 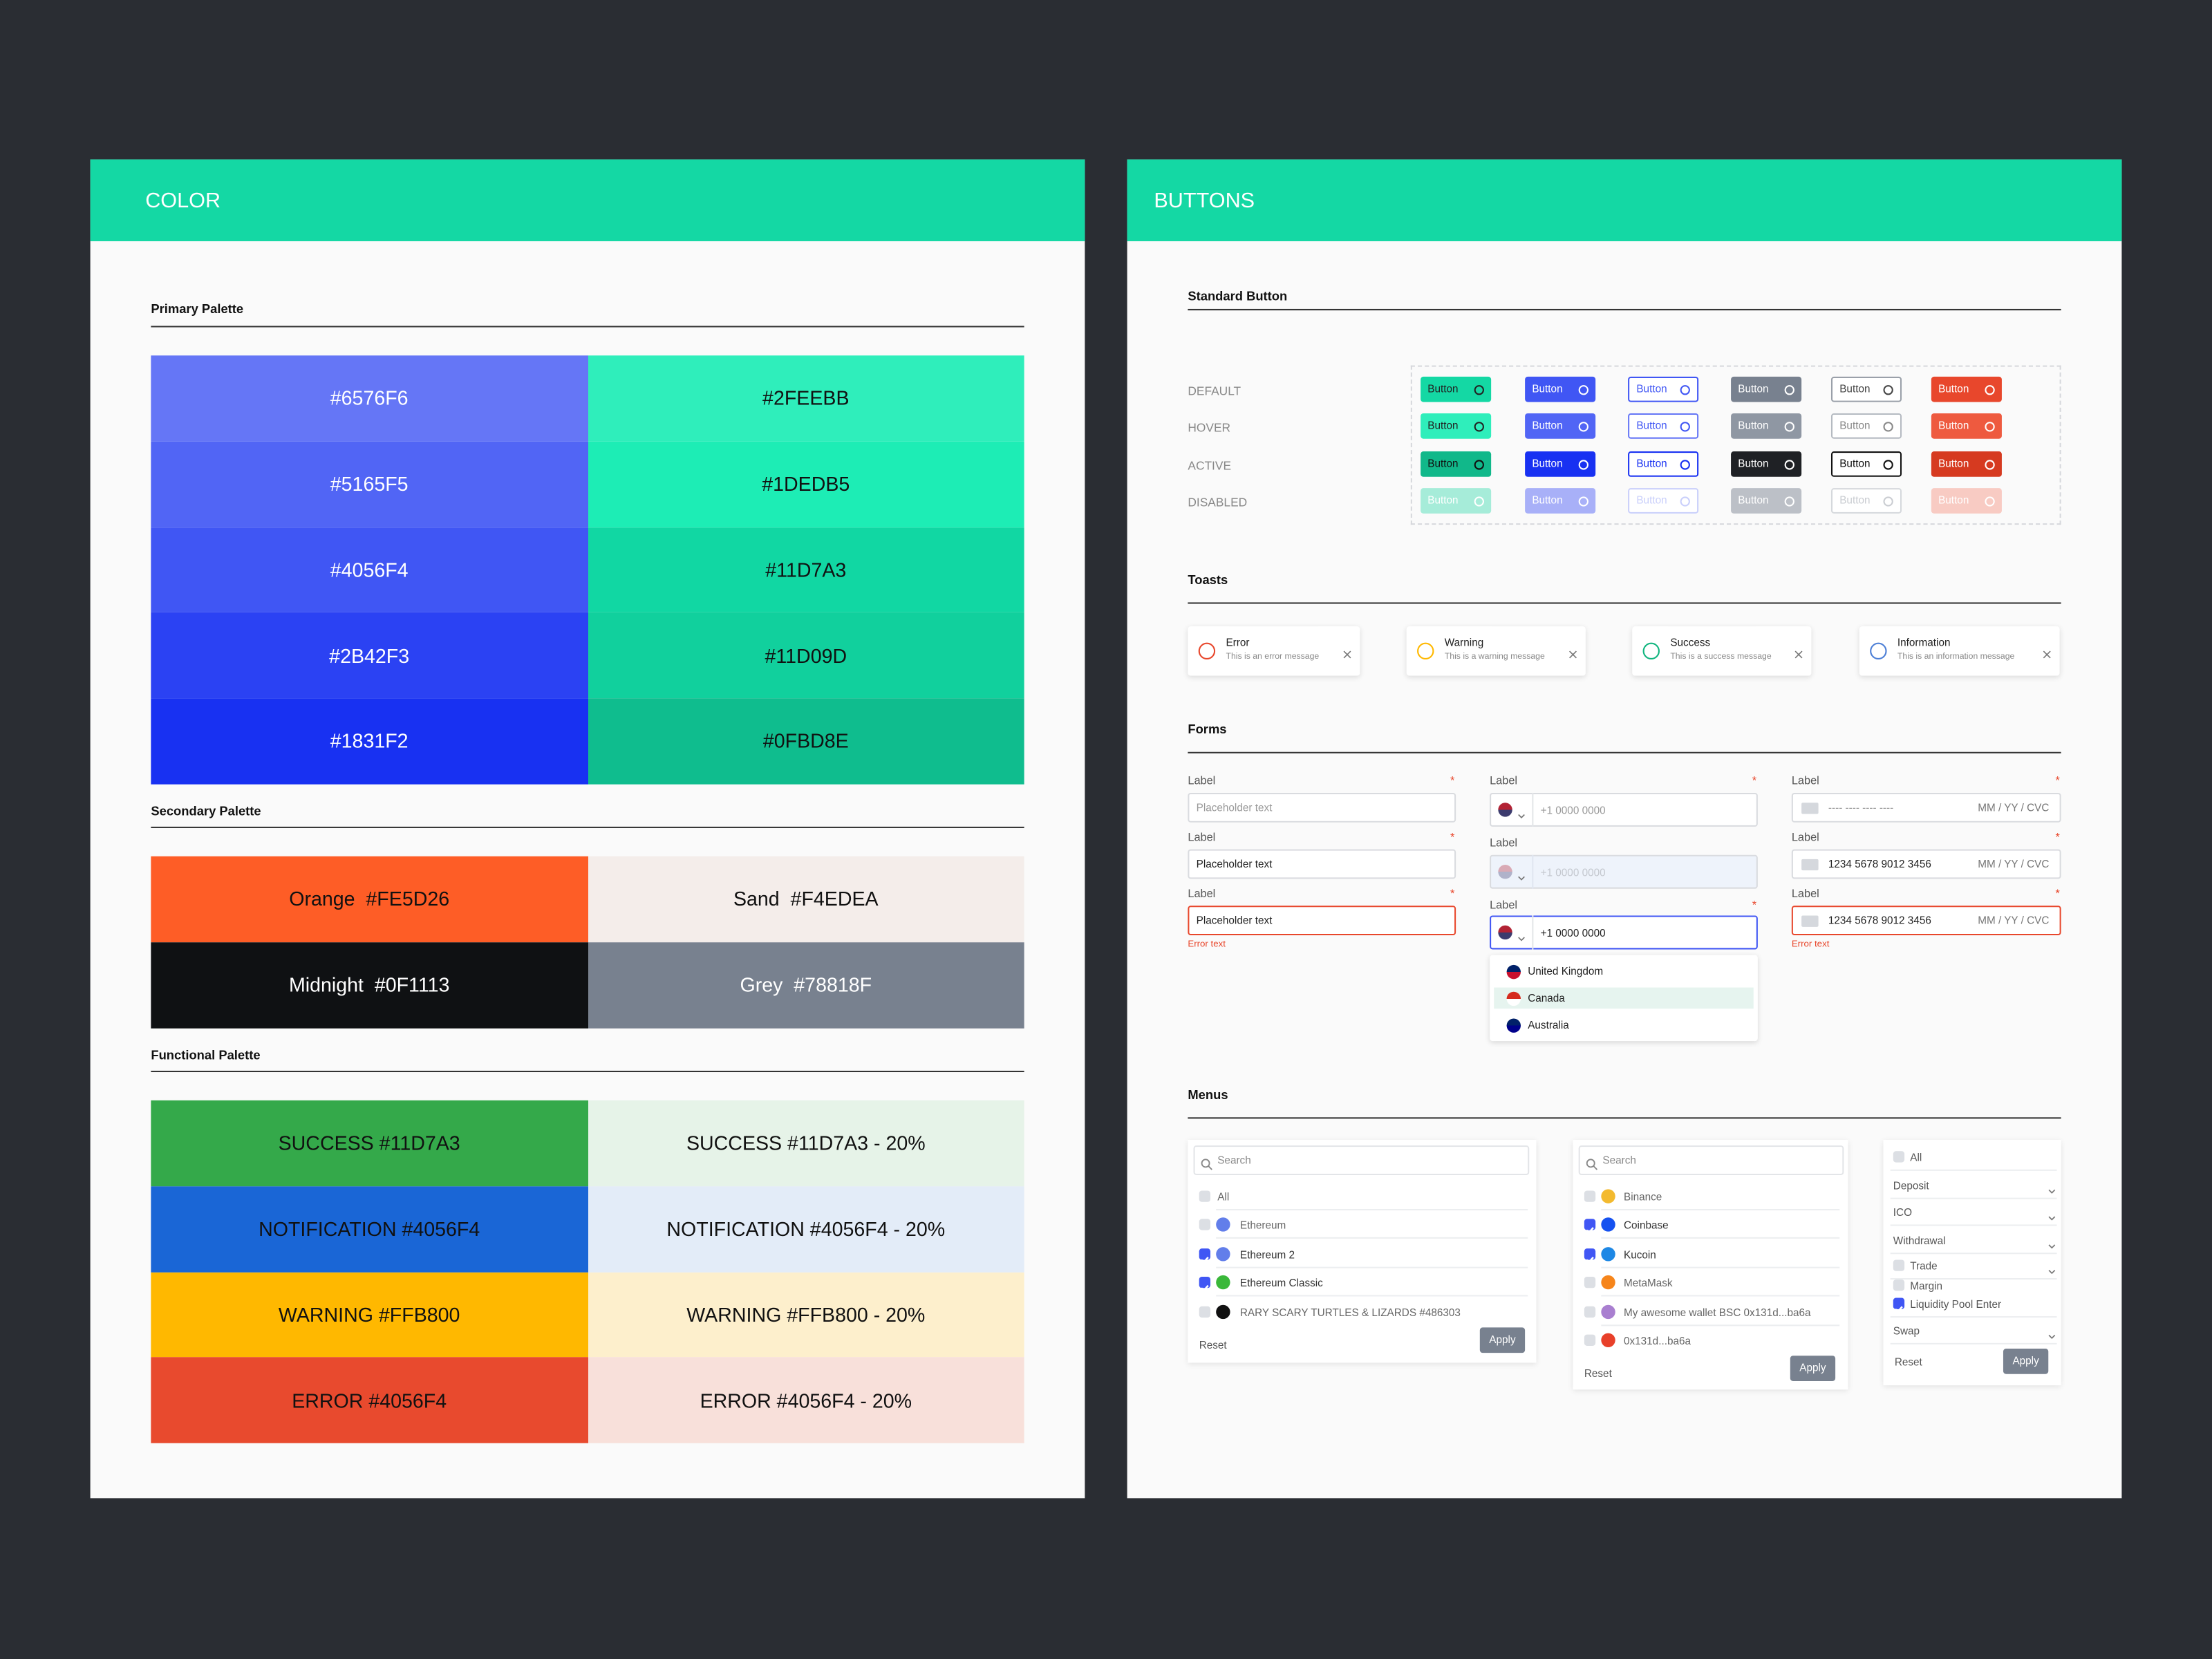 I want to click on section-heading: Standard Button, so click(x=1238, y=296).